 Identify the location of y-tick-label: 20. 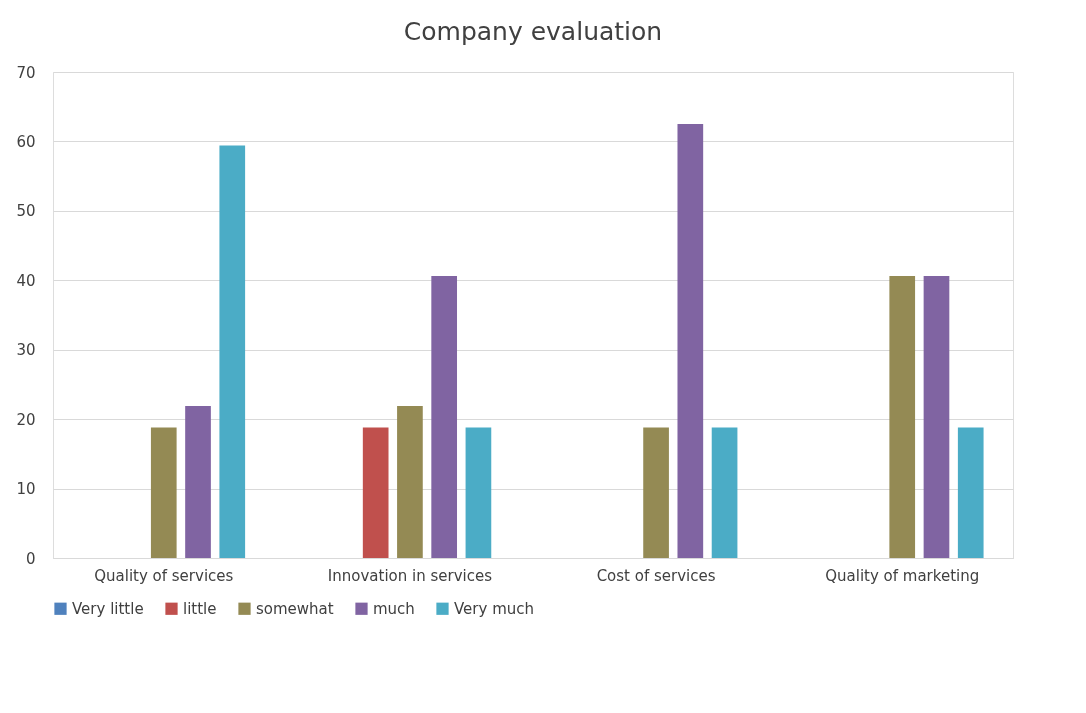
(26, 419).